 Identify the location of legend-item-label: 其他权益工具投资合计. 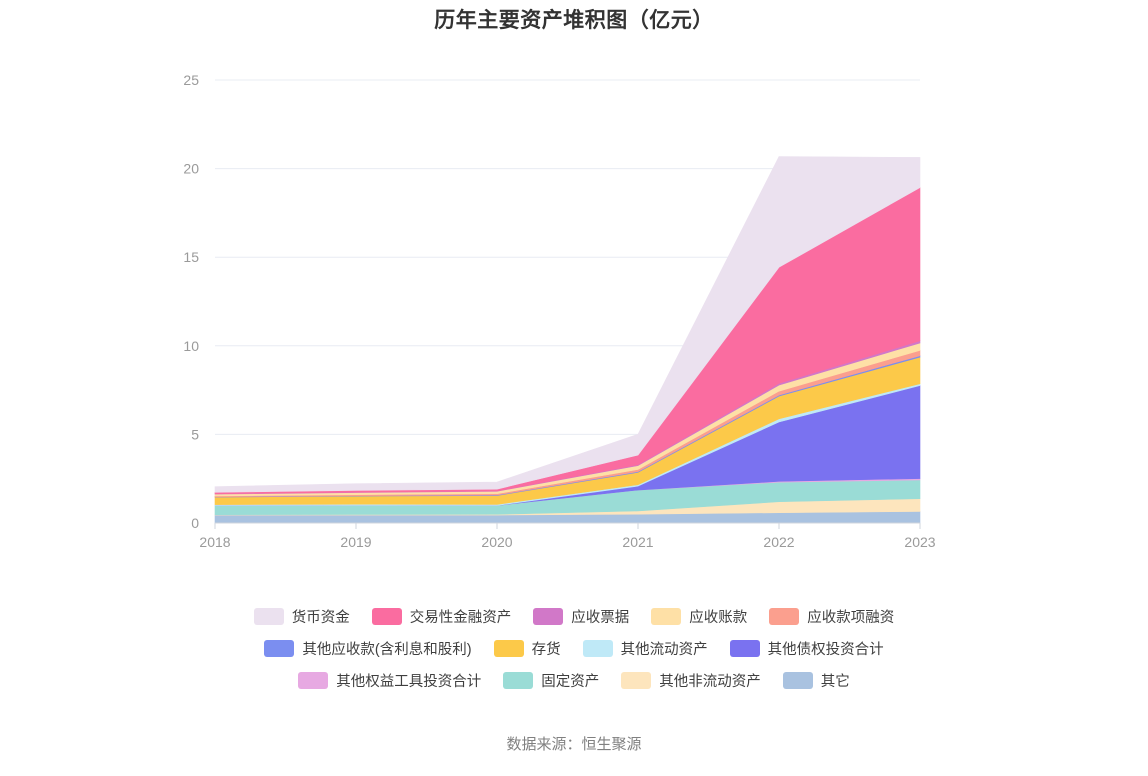
(409, 681).